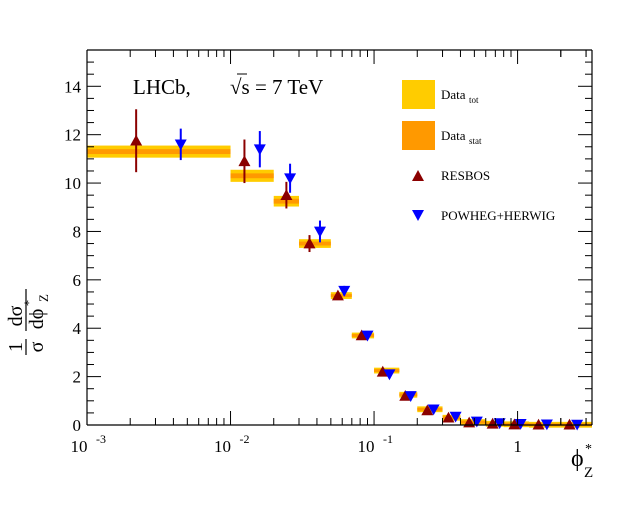  Describe the element at coordinates (517, 446) in the screenshot. I see `x-tick-label-3: 1` at that location.